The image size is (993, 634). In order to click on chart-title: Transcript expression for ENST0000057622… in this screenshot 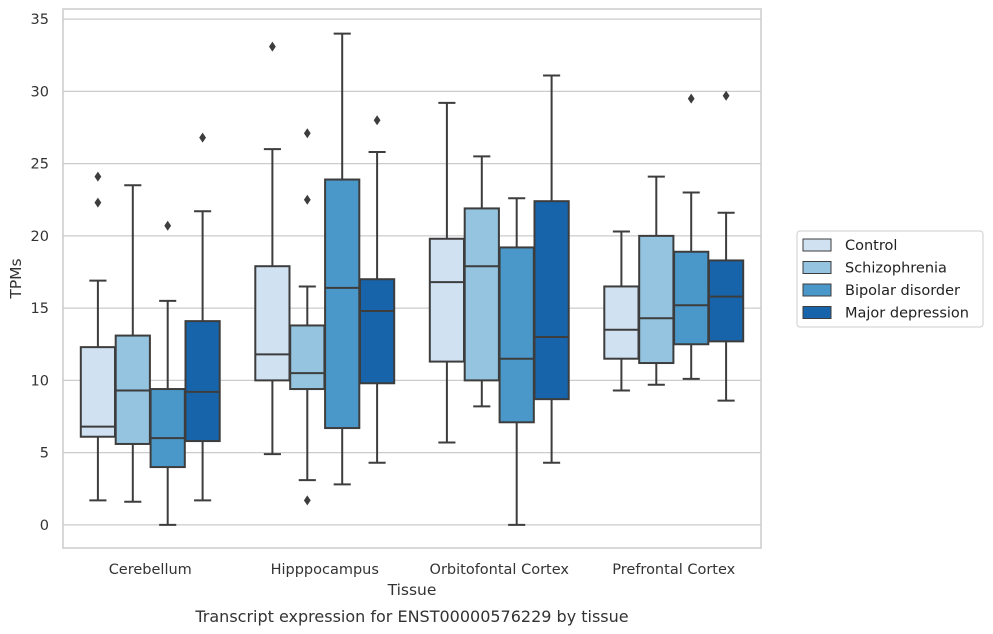, I will do `click(411, 616)`.